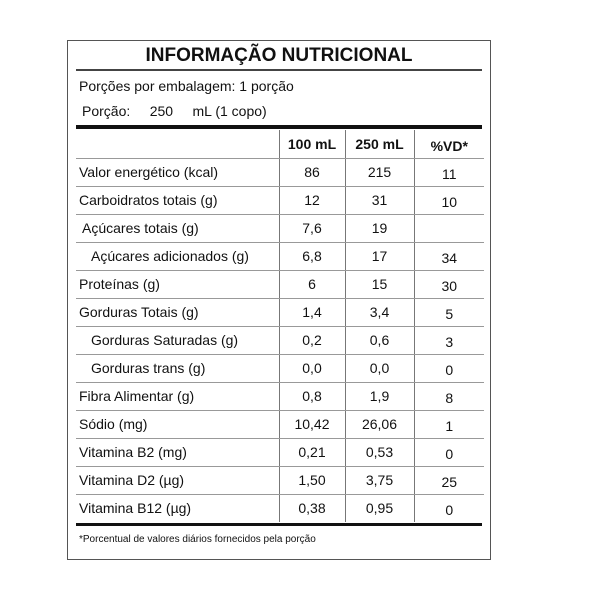 The height and width of the screenshot is (600, 600). I want to click on table-row: Valor energético (kcal) 86 215 11, so click(280, 172).